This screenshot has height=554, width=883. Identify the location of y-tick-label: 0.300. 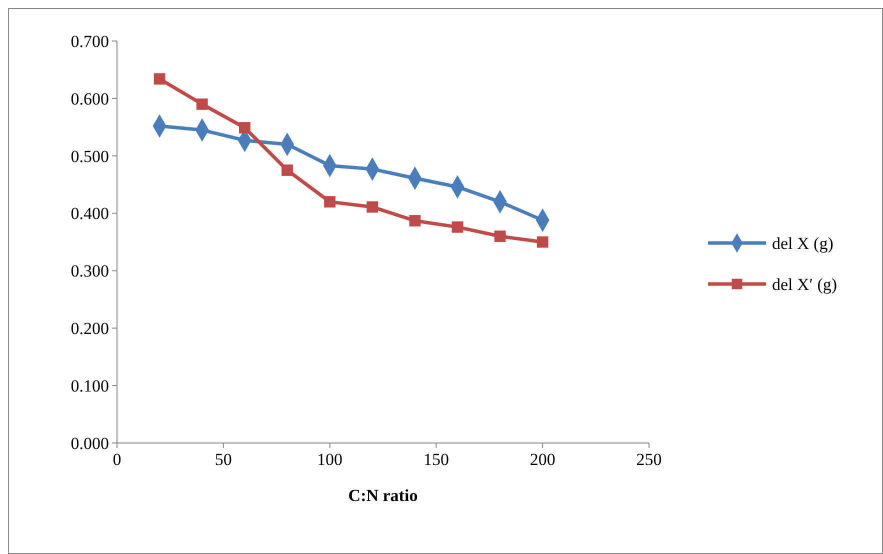
(89, 271).